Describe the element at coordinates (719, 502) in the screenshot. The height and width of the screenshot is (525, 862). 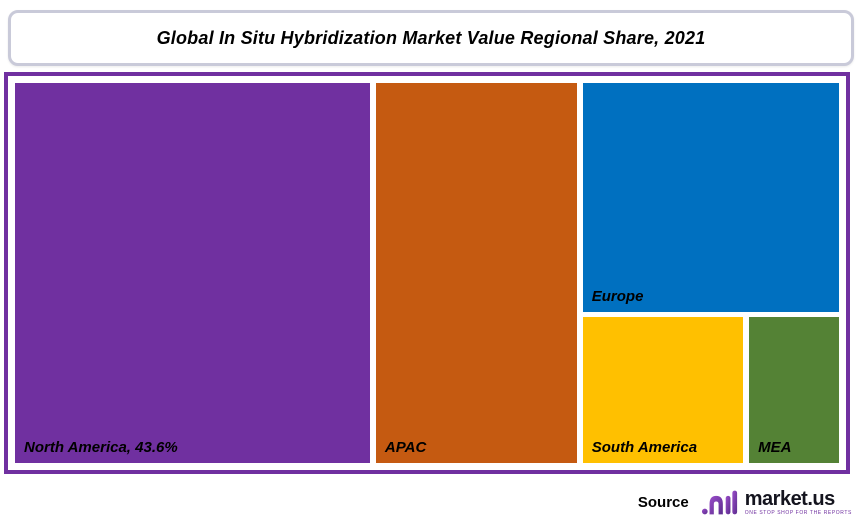
I see `market-us-logo-icon` at that location.